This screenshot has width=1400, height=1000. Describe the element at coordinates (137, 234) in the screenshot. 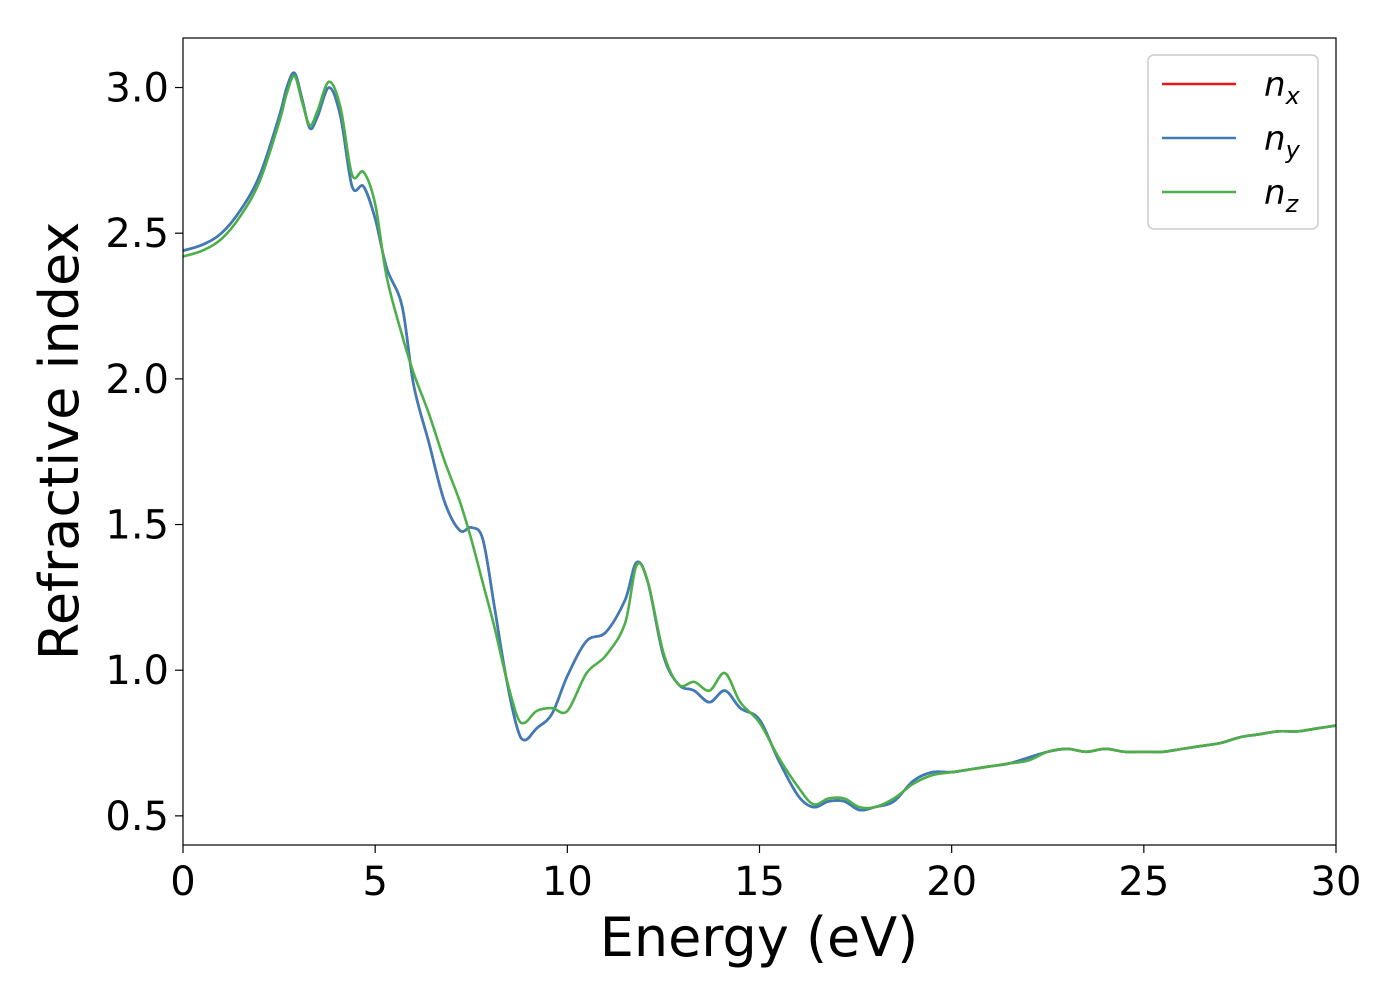

I see `y-tick-label: 2.5` at that location.